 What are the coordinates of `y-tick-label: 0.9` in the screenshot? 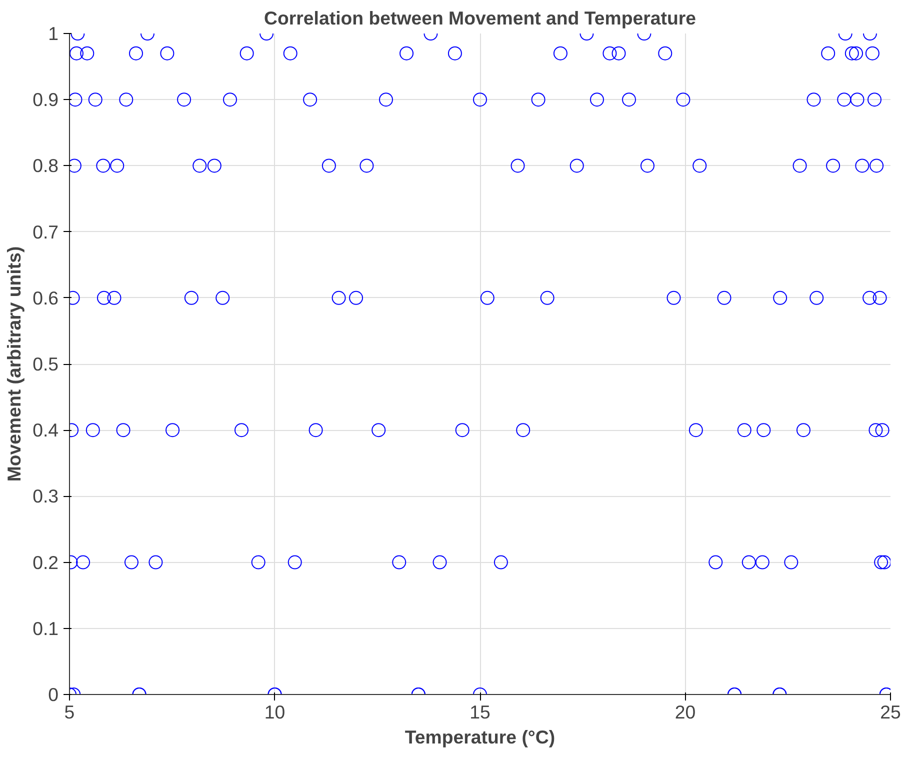 It's located at (45, 99).